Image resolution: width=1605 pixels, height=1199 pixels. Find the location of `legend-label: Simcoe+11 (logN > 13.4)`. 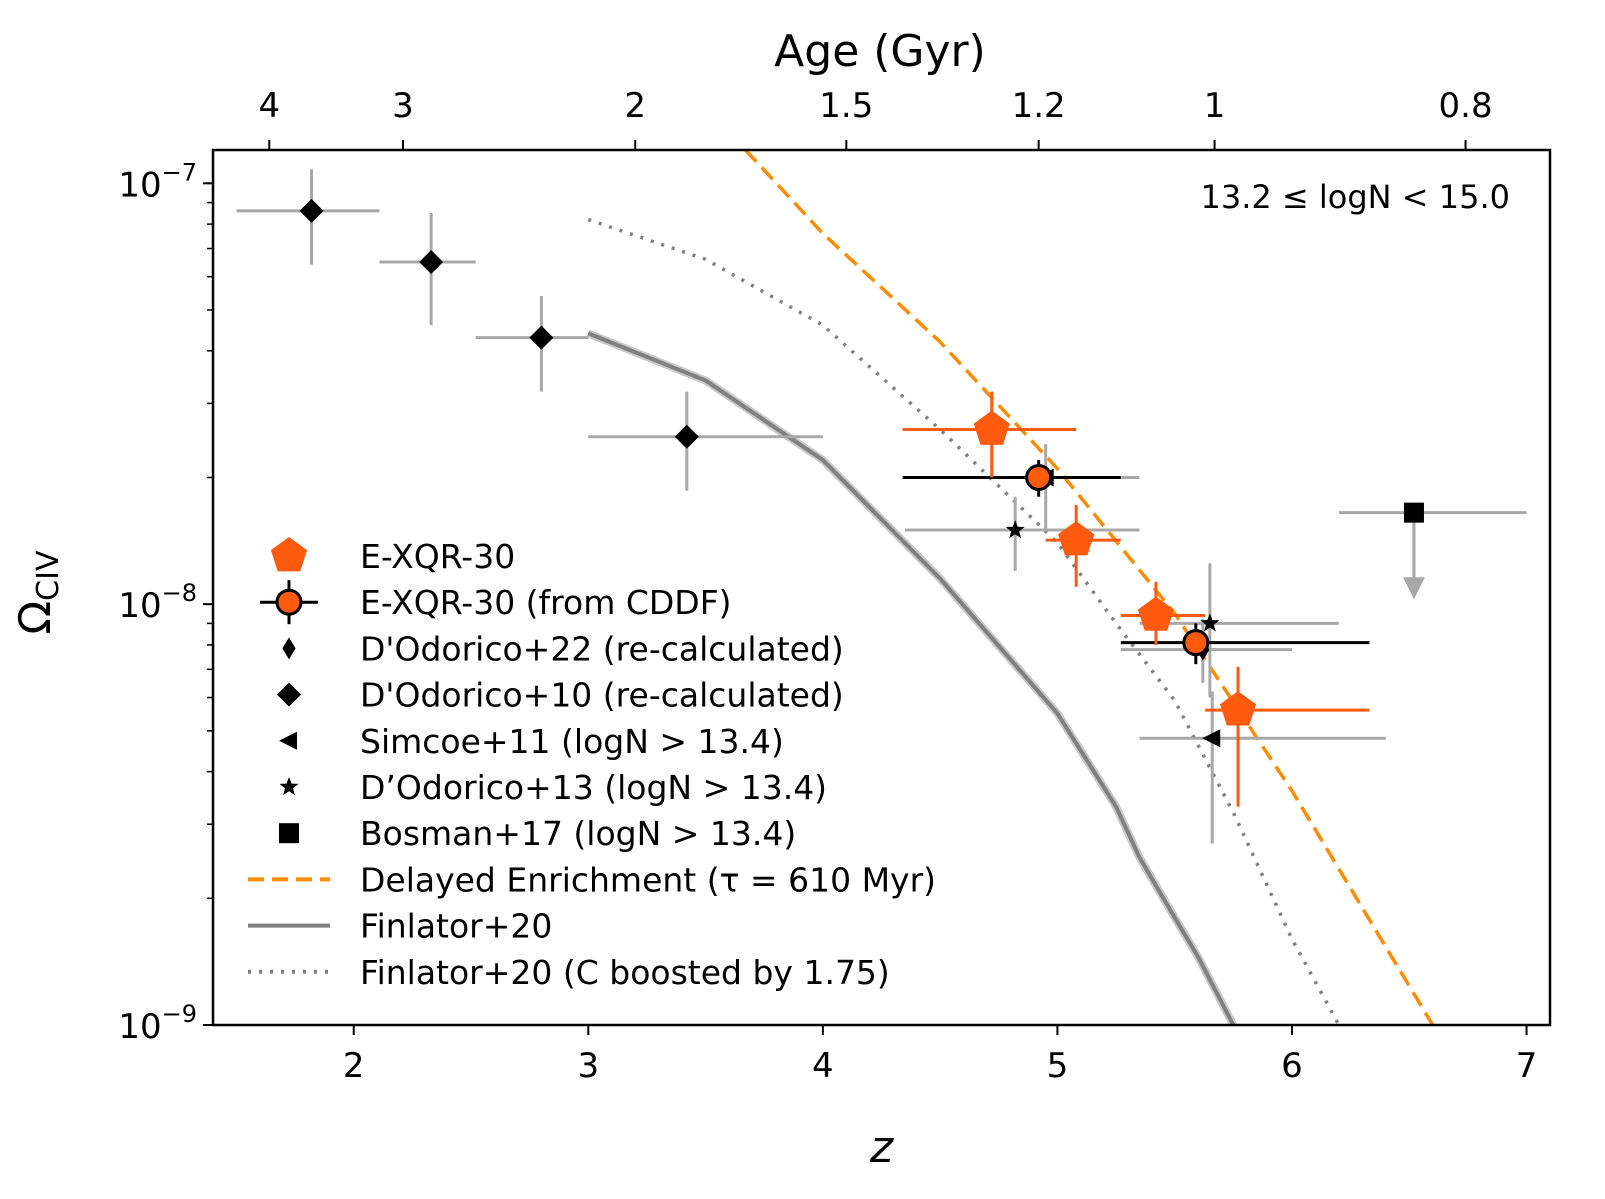

legend-label: Simcoe+11 (logN > 13.4) is located at coordinates (572, 741).